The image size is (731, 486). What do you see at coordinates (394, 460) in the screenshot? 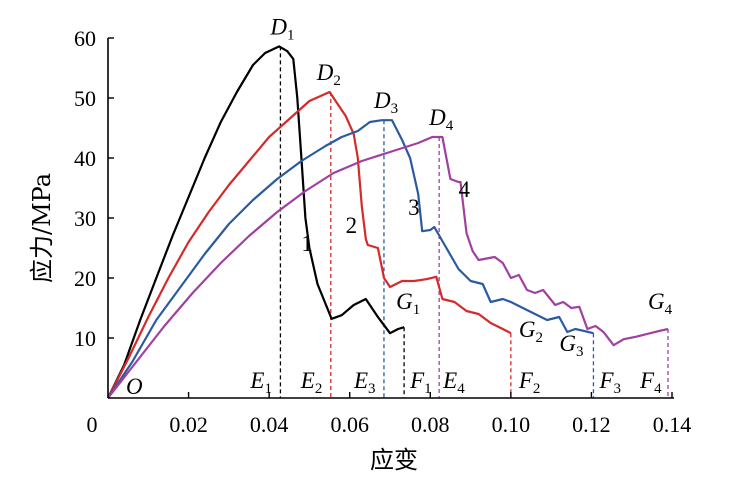
I see `x-axis-title: 应变` at bounding box center [394, 460].